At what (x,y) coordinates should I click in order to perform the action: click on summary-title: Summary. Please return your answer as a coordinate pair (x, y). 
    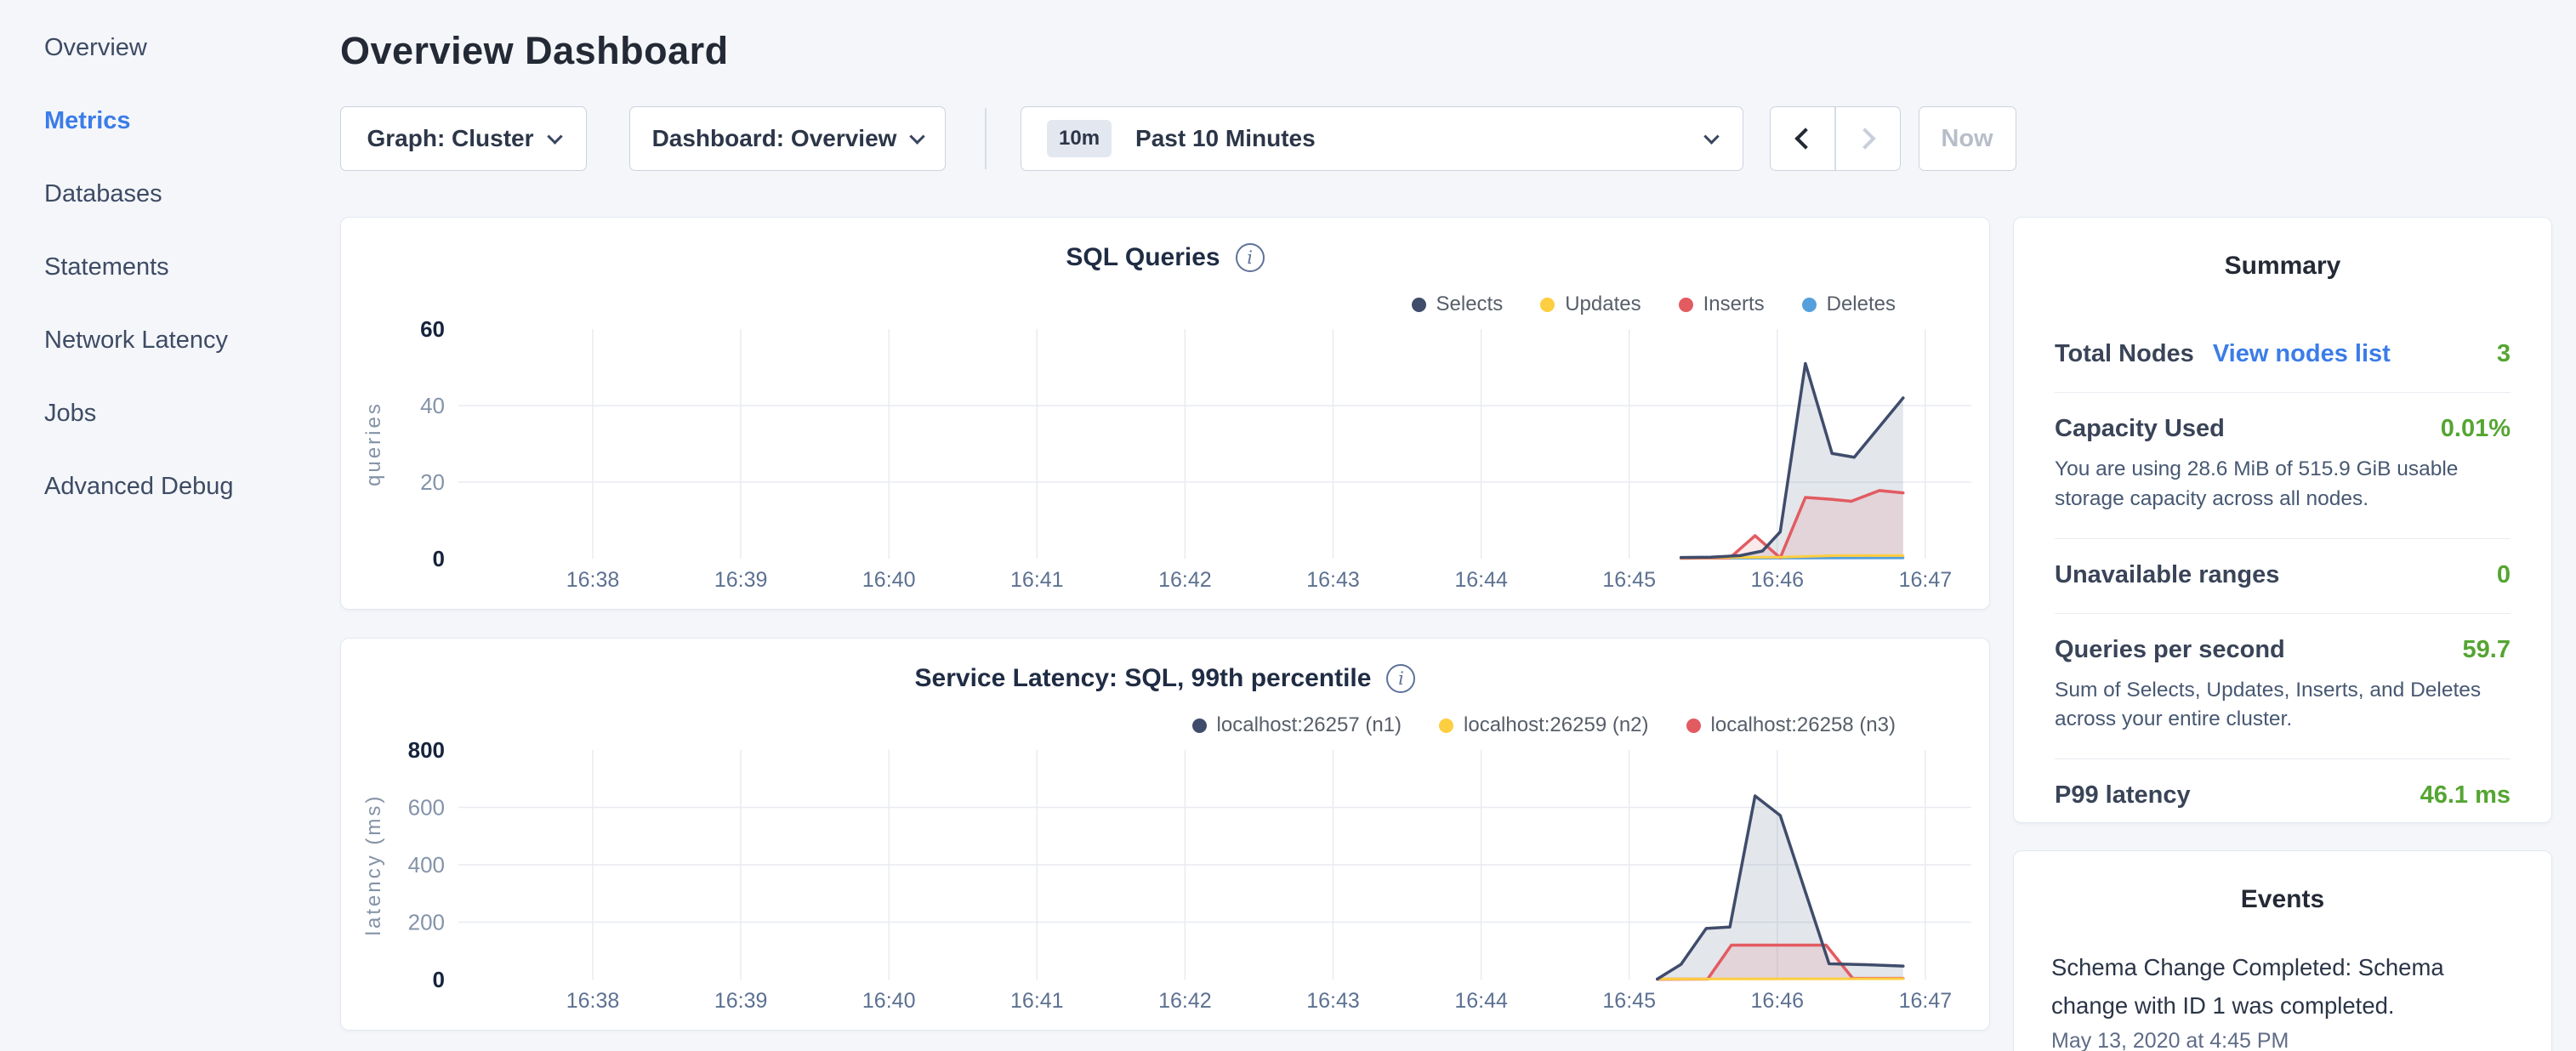
    Looking at the image, I should click on (2282, 266).